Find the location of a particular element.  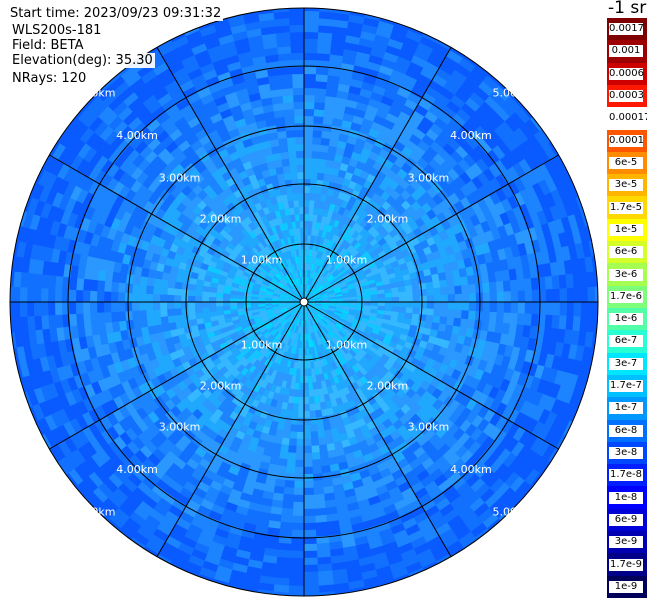

colorbar-label: 6e-5 is located at coordinates (626, 163).